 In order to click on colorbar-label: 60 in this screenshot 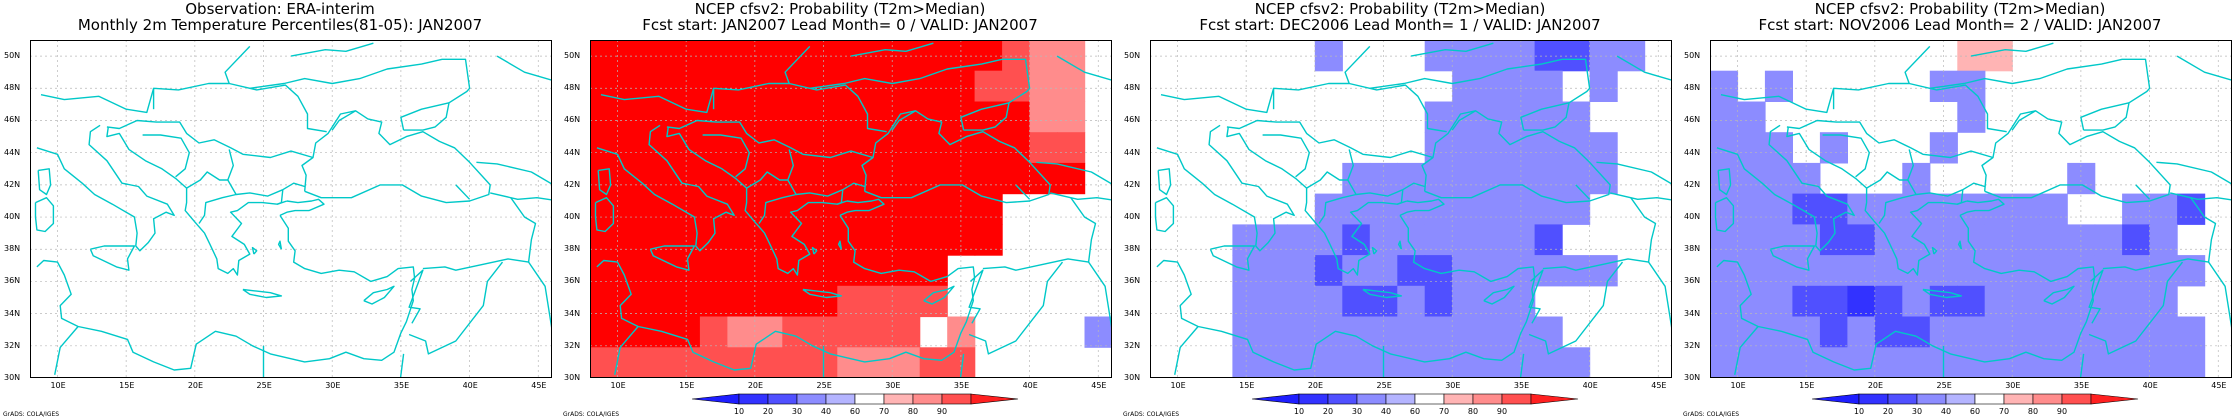, I will do `click(855, 411)`.